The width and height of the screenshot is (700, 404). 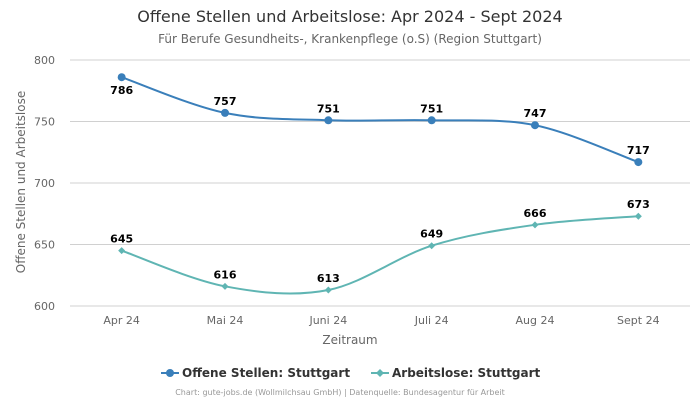 What do you see at coordinates (21, 182) in the screenshot?
I see `y-axis-title: Offene Stellen und Arbeitslose` at bounding box center [21, 182].